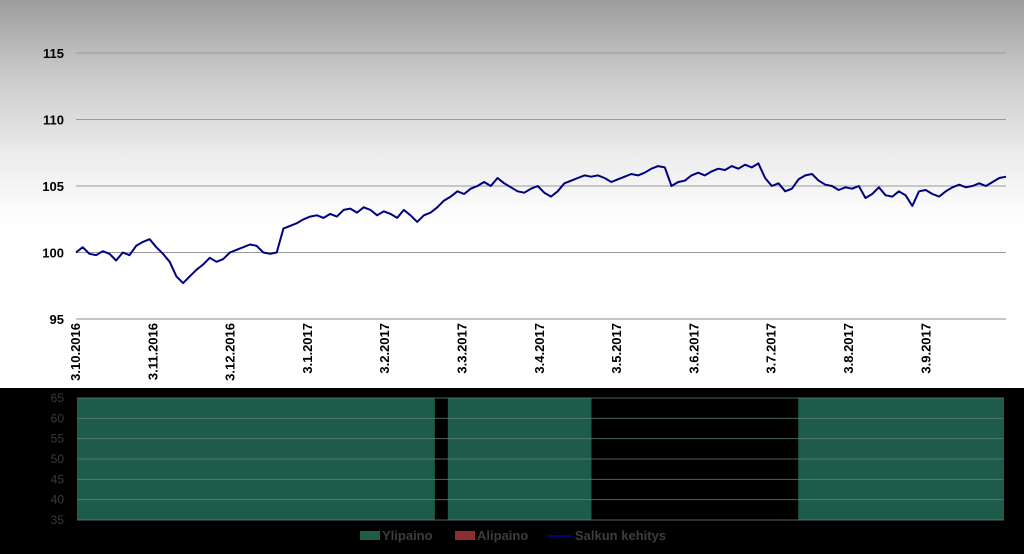 This screenshot has height=554, width=1024. Describe the element at coordinates (407, 535) in the screenshot. I see `legend-label: Ylipaino` at that location.